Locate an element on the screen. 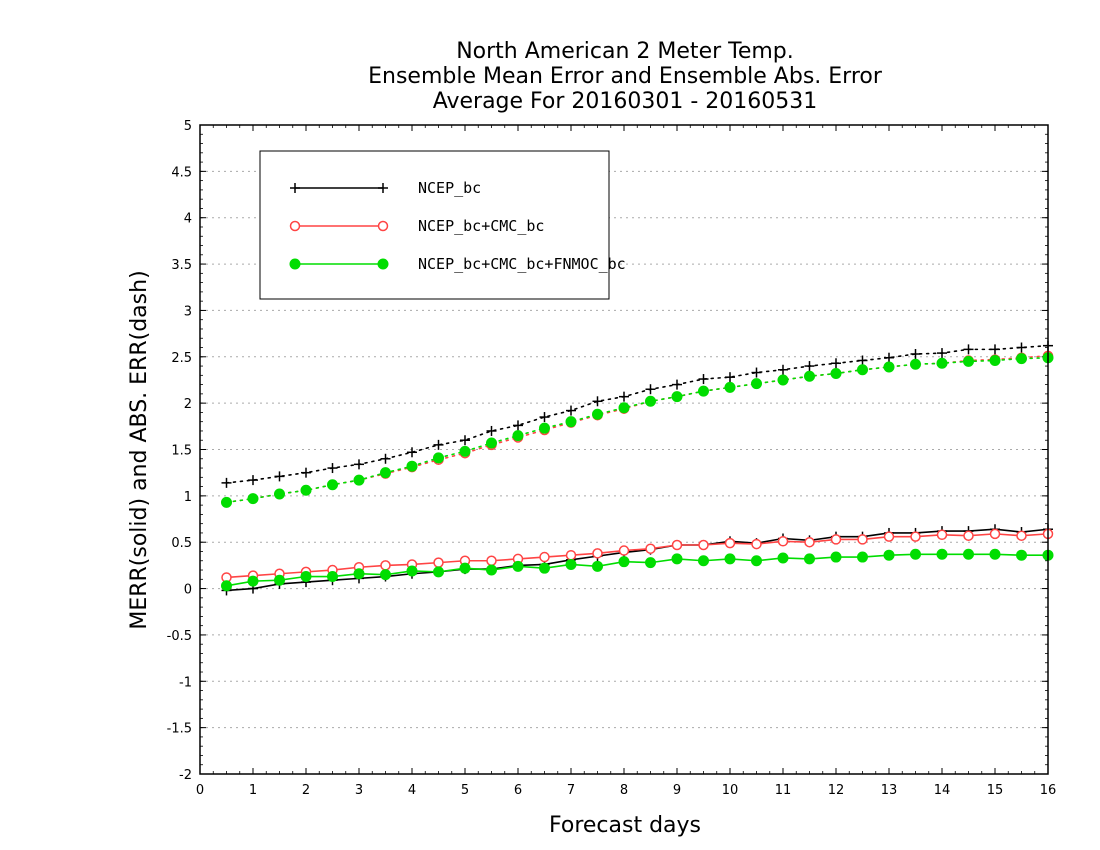 Image resolution: width=1100 pixels, height=850 pixels. x-tick-label: 7 is located at coordinates (571, 790).